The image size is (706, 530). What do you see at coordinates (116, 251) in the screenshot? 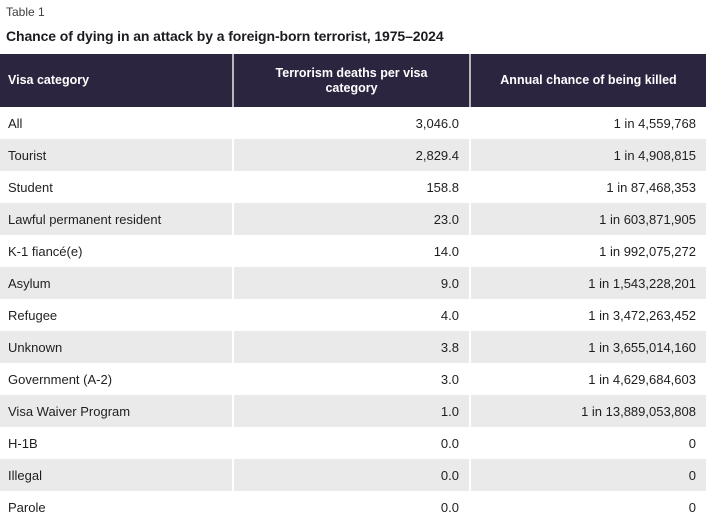
I see `visa-category-cell: K-1 fiancé(e)` at bounding box center [116, 251].